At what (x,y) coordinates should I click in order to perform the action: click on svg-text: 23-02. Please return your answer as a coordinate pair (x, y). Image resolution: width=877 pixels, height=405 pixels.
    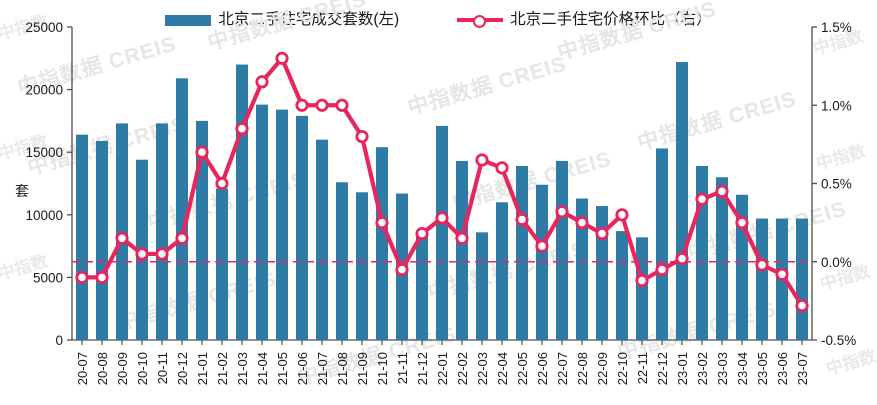
    Looking at the image, I should click on (702, 368).